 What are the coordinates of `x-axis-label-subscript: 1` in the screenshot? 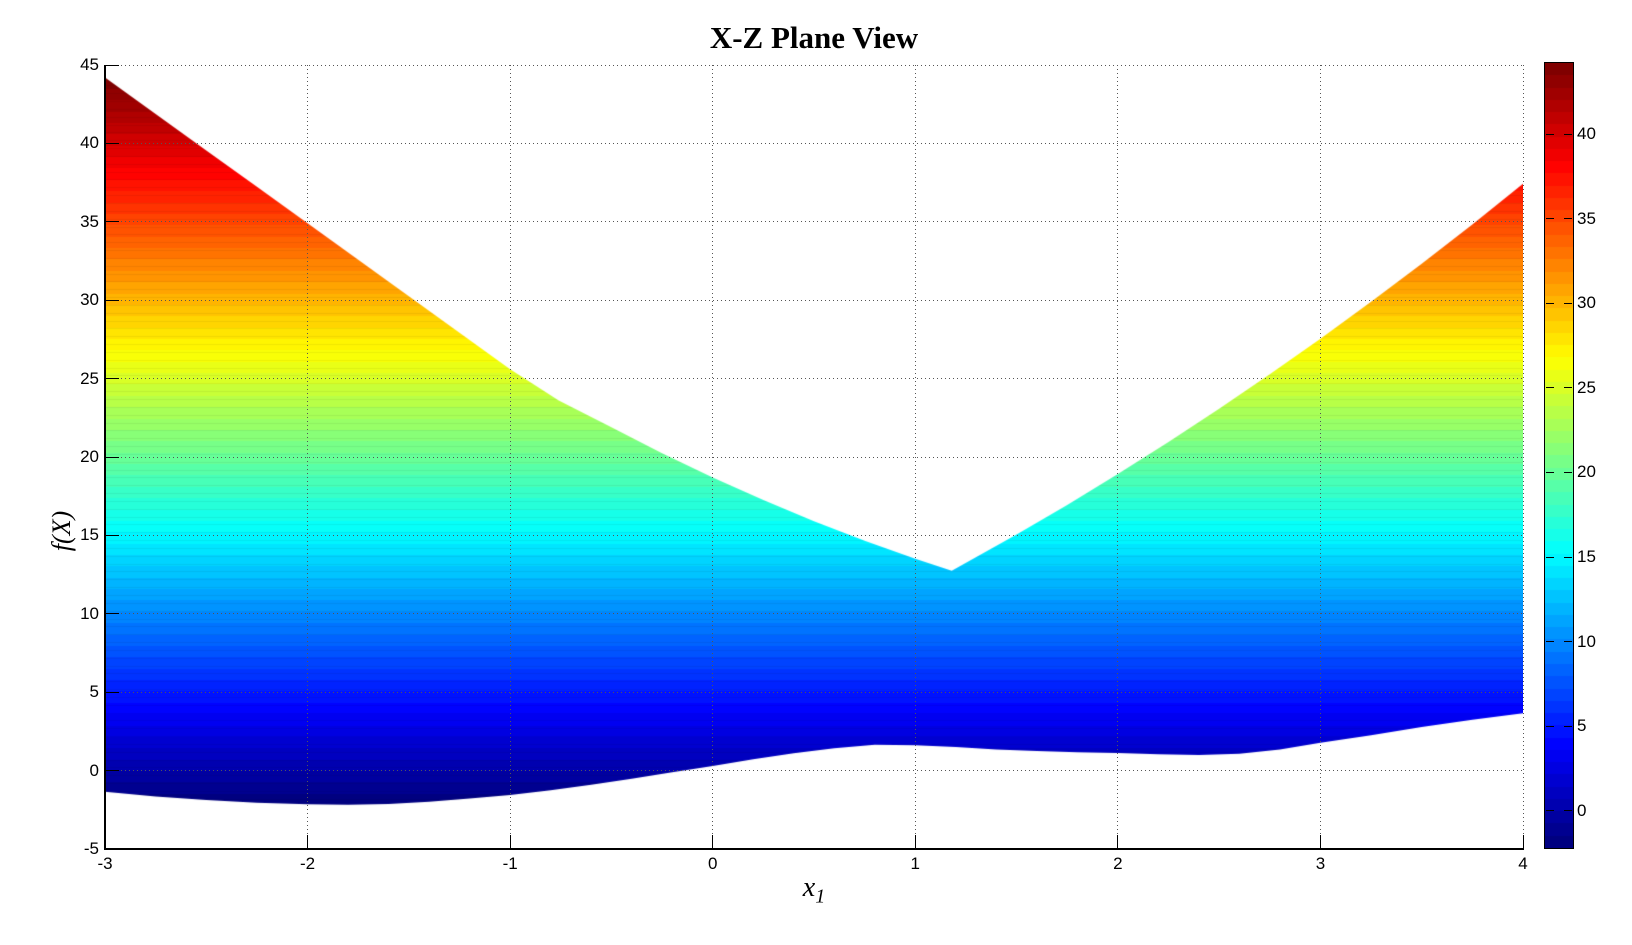 It's located at (820, 896).